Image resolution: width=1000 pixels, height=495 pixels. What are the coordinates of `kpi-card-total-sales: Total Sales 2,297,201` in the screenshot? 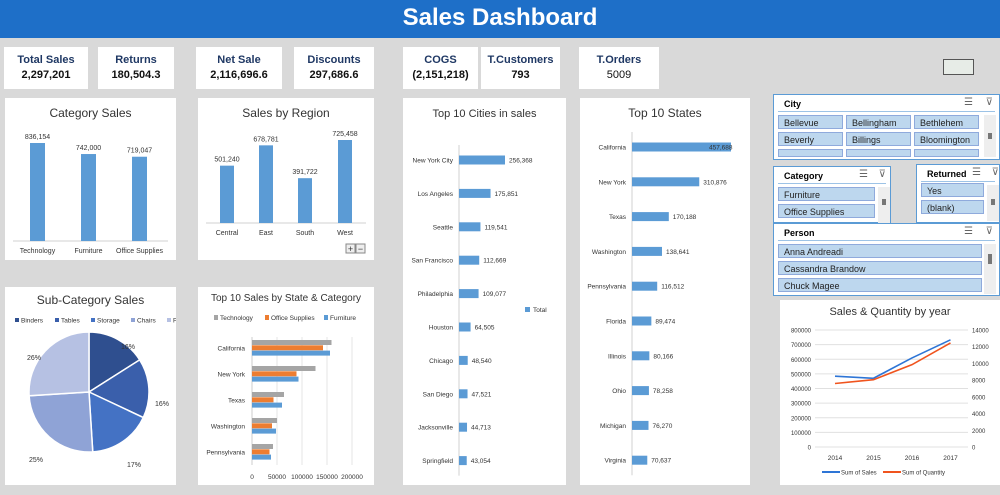 It's located at (46, 68).